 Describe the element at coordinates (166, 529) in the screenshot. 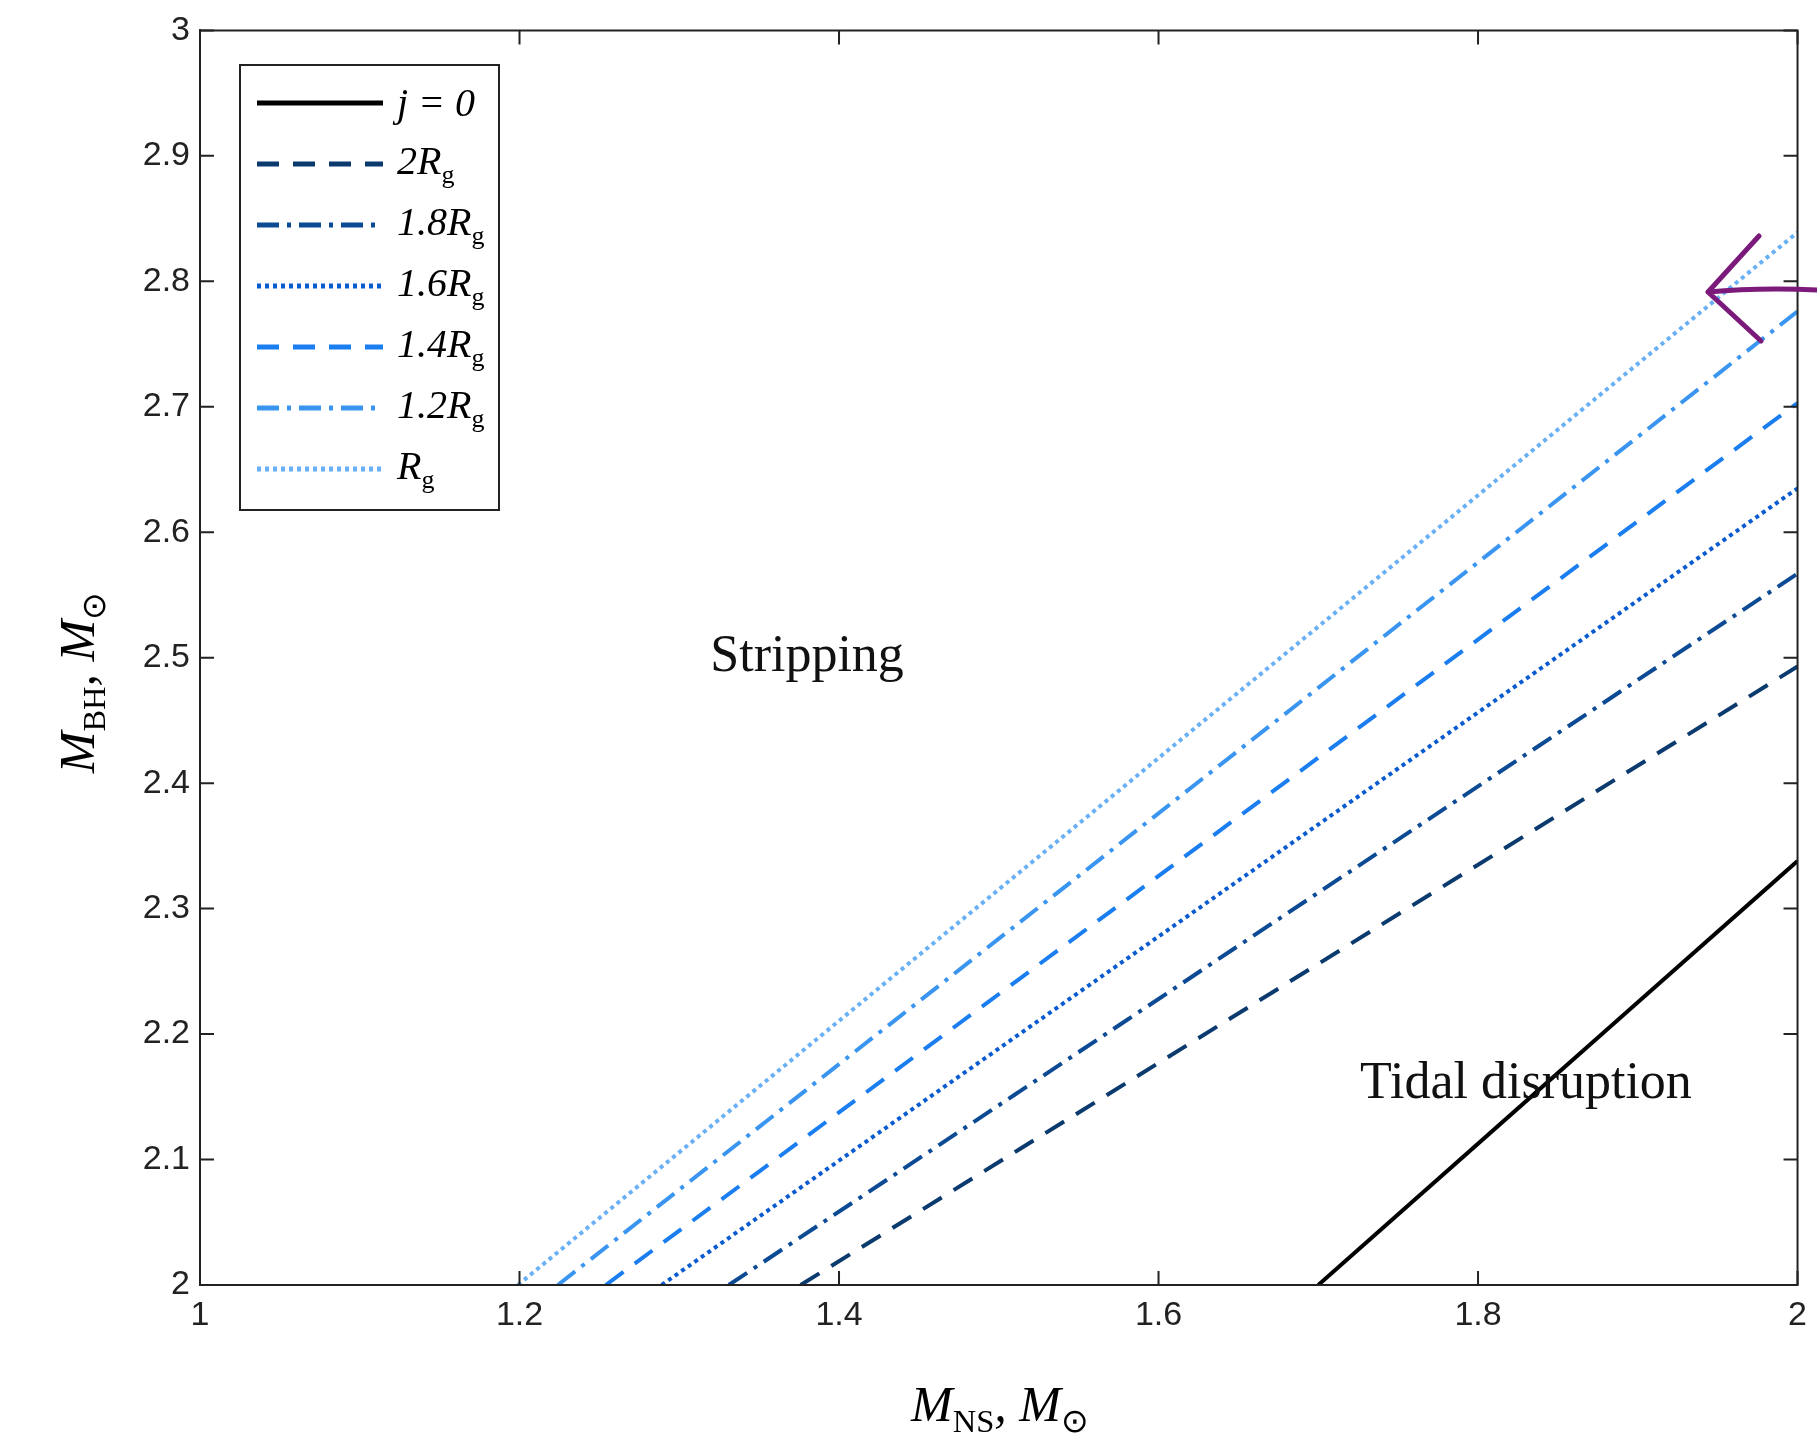

I see `y-tick-label: 2.6` at that location.